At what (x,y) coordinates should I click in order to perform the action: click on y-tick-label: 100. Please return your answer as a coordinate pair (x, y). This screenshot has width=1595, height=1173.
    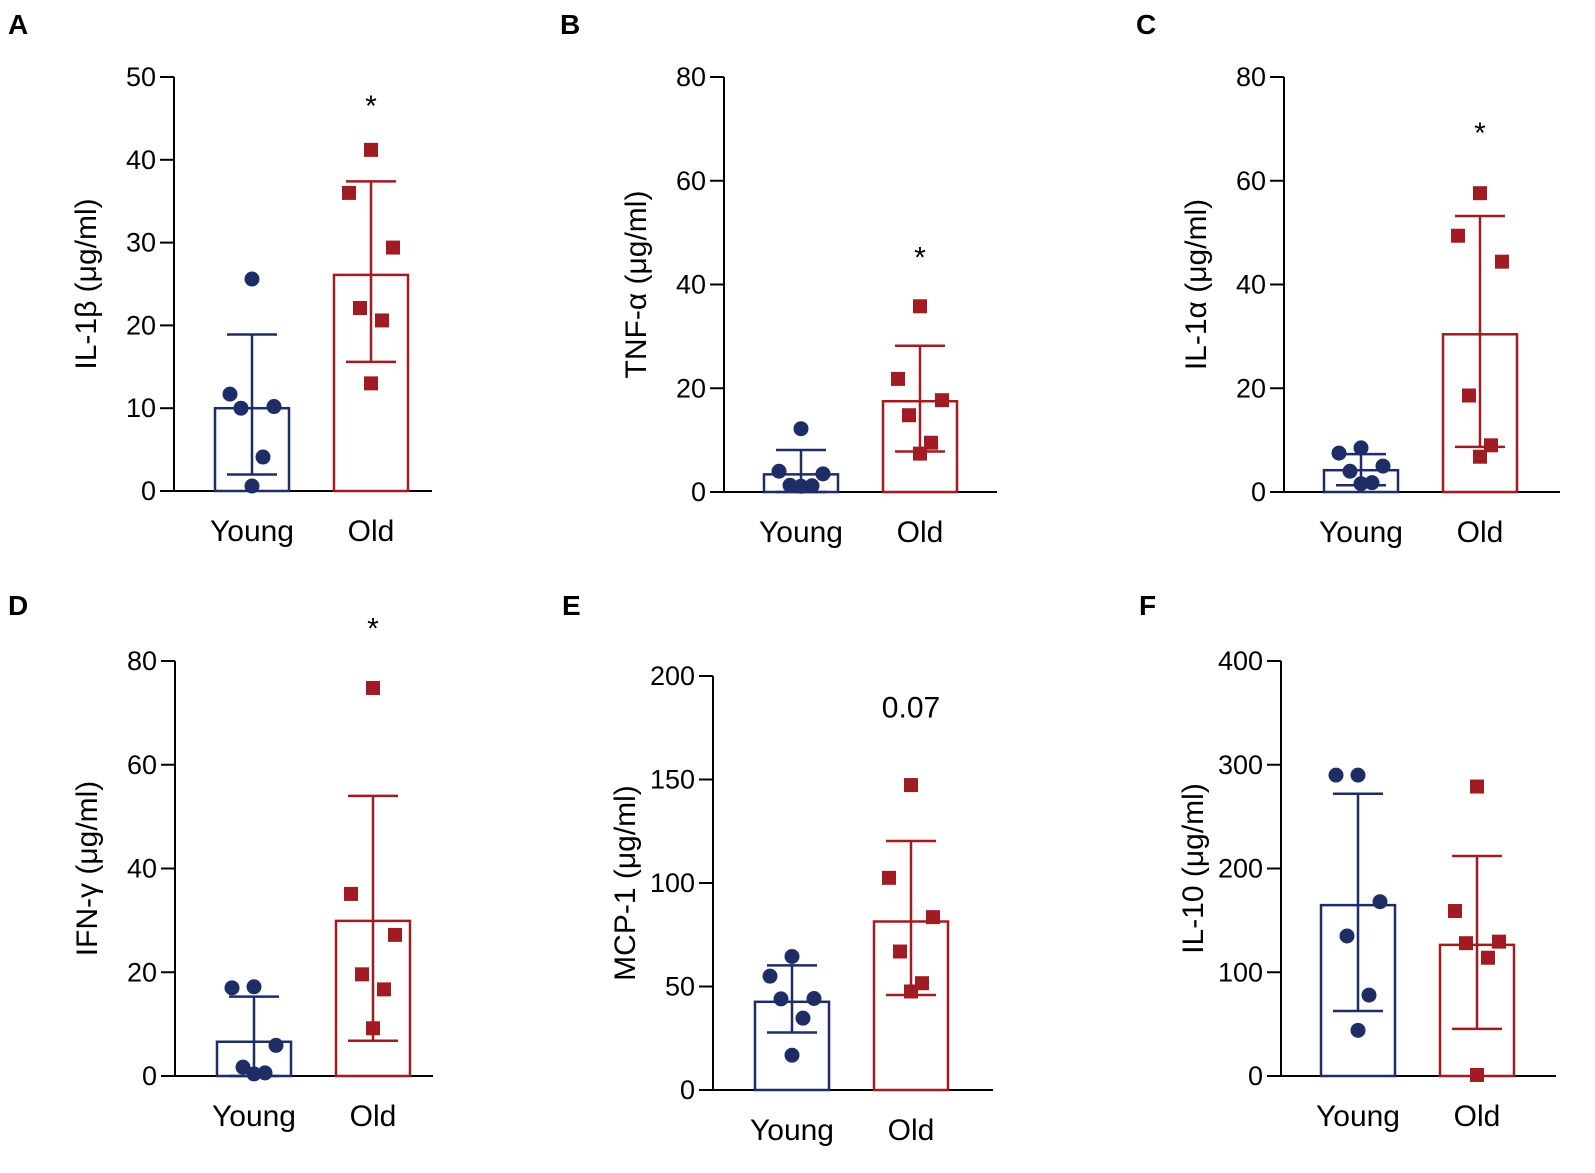
    Looking at the image, I should click on (672, 883).